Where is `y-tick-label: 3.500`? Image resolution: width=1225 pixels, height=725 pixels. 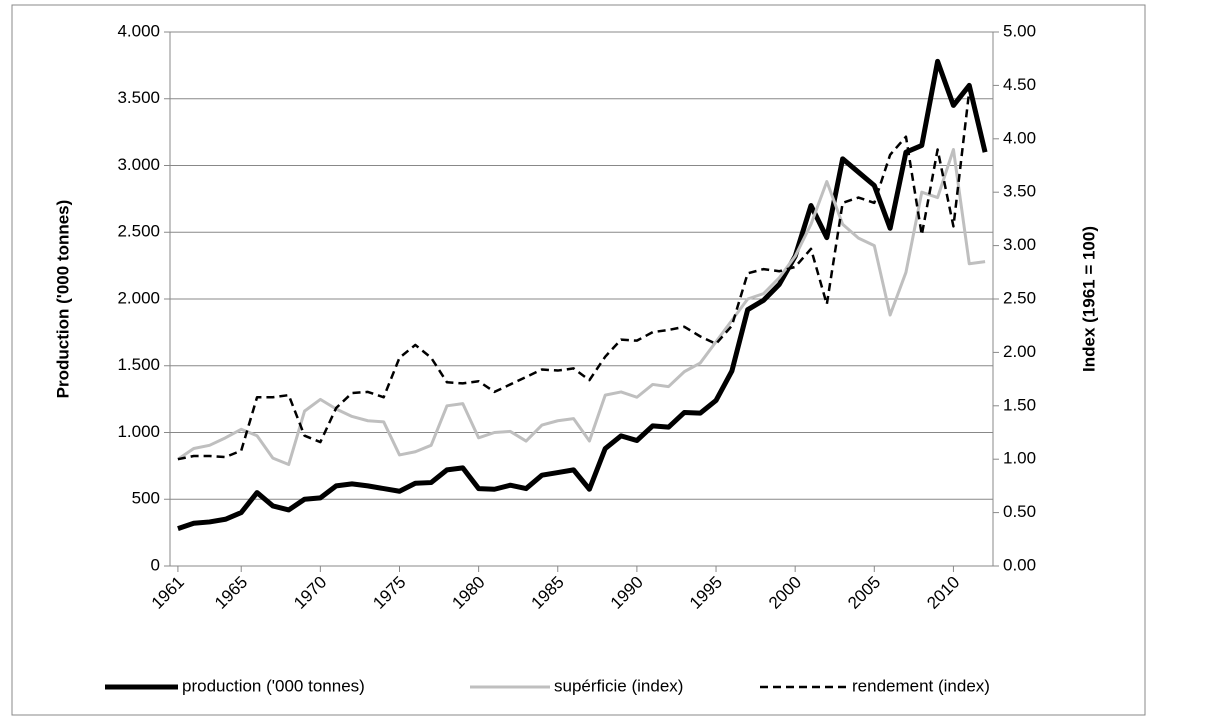
y-tick-label: 3.500 is located at coordinates (138, 97).